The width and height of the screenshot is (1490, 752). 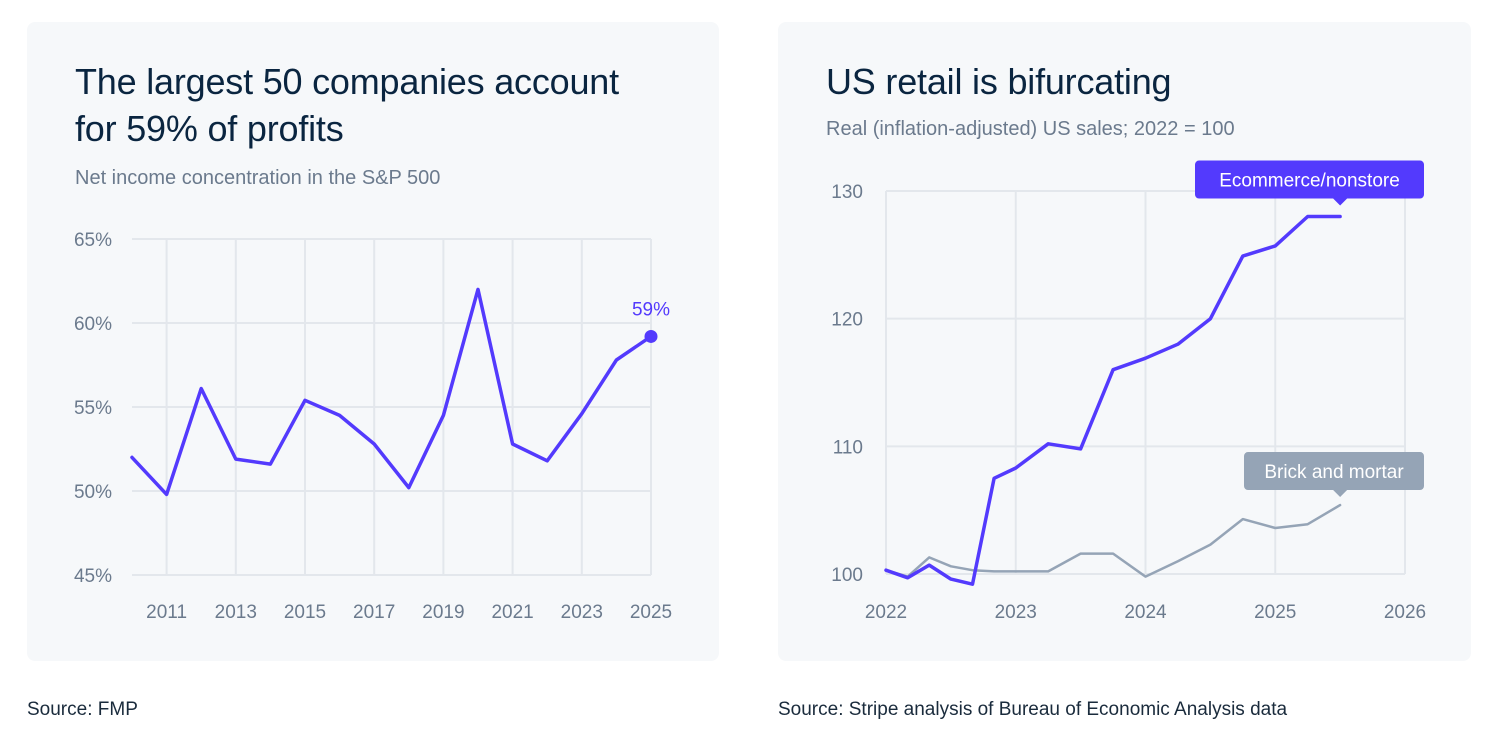 I want to click on y-tick-label: 110, so click(x=848, y=447).